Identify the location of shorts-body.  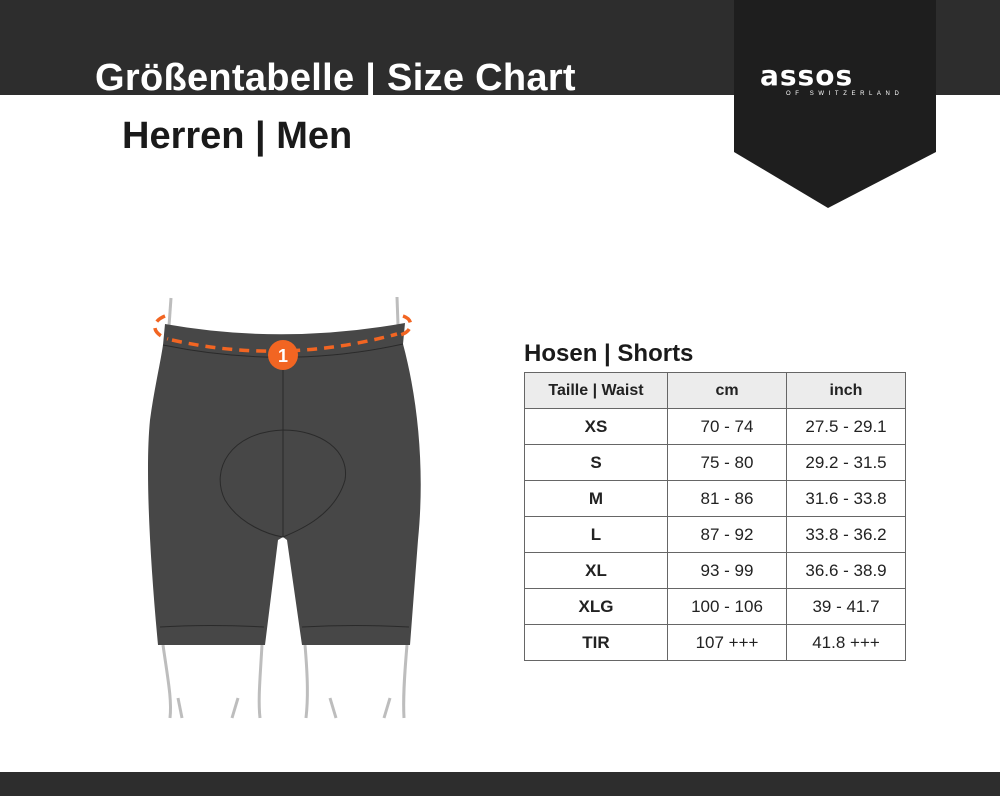
(284, 484).